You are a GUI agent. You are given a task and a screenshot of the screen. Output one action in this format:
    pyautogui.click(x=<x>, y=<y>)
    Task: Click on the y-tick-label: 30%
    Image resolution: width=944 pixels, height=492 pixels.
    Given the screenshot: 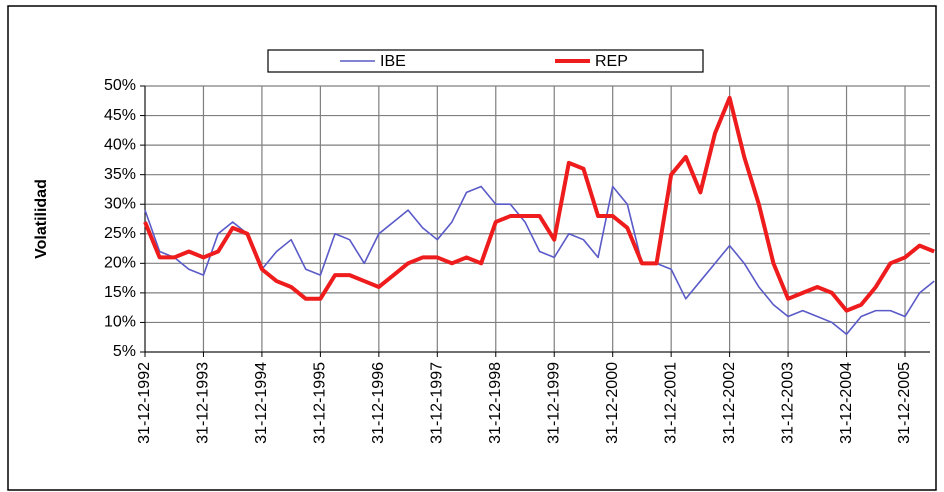 What is the action you would take?
    pyautogui.click(x=120, y=203)
    